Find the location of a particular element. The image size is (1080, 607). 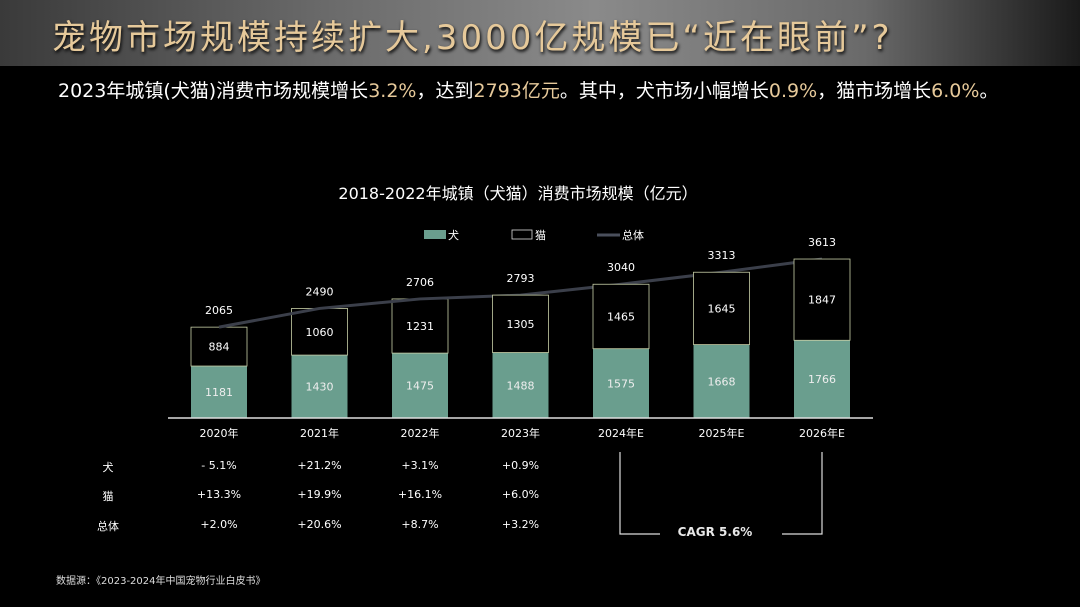

total-label: 3313 is located at coordinates (722, 255).